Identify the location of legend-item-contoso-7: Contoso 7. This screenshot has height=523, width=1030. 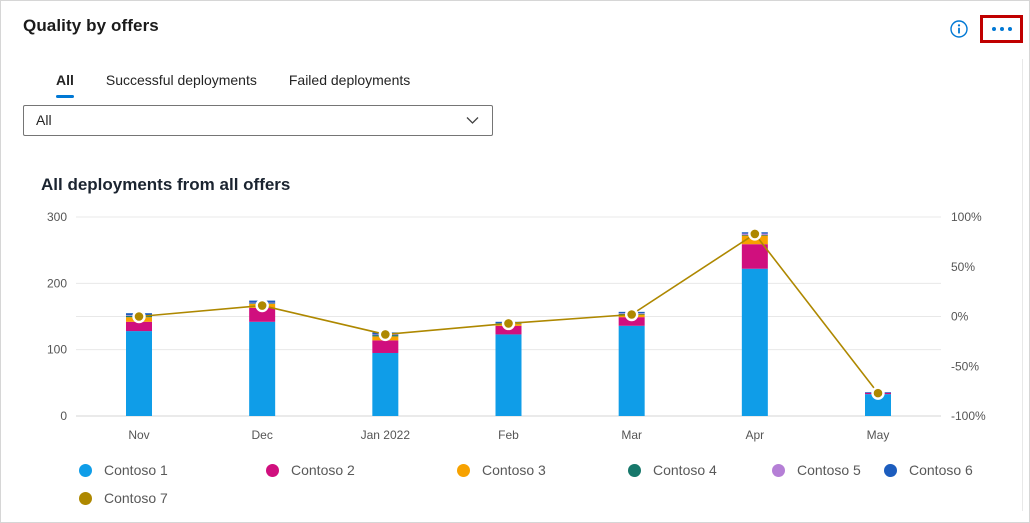
(123, 498).